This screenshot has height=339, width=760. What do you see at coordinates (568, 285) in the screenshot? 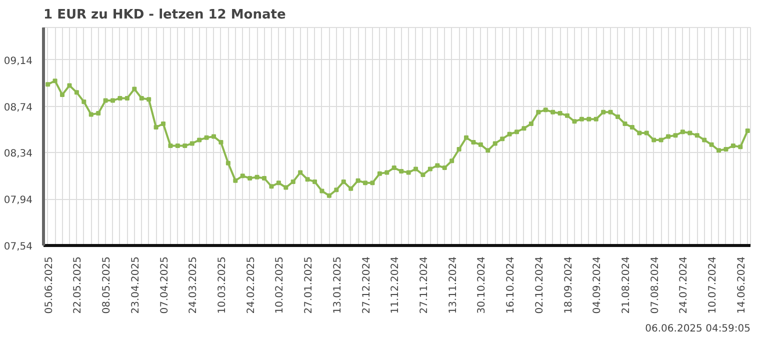
I see `x-tick-label: 18.09.2024` at bounding box center [568, 285].